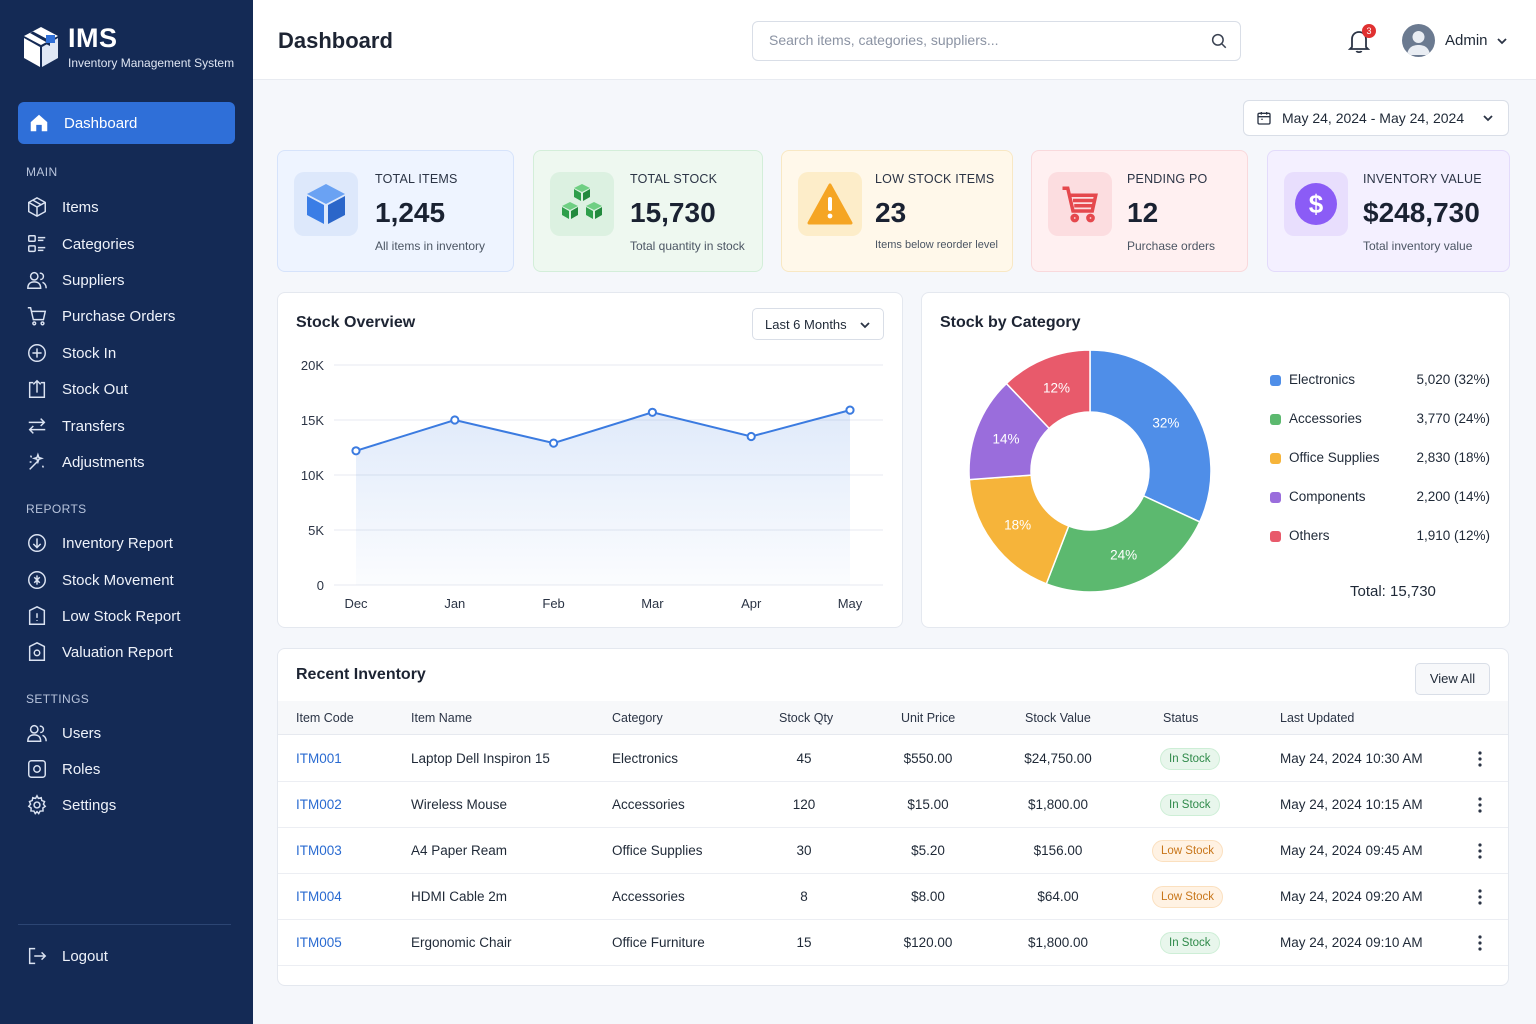 The width and height of the screenshot is (1536, 1024). Describe the element at coordinates (103, 616) in the screenshot. I see `sidebar-item-low-stock-report: Low Stock Report` at that location.